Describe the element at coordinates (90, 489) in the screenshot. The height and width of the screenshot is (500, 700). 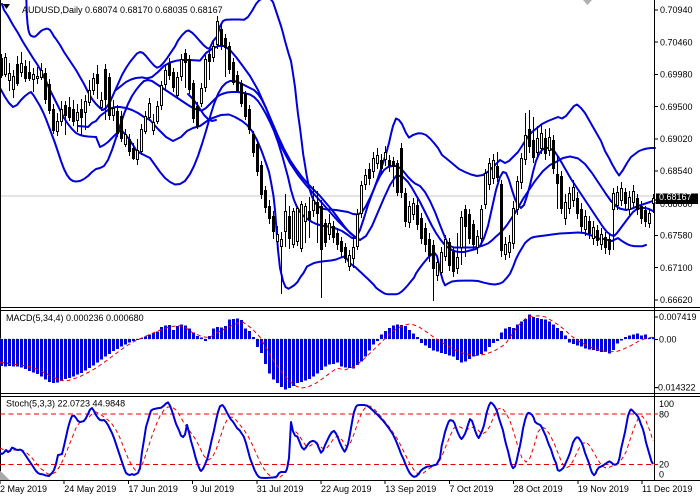
I see `svg-text: 24 May 2019` at that location.